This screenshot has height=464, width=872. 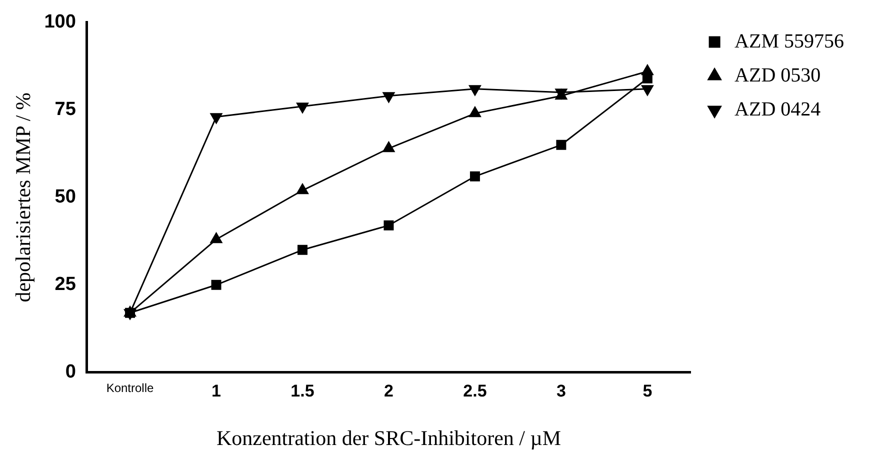 What do you see at coordinates (389, 438) in the screenshot?
I see `x-axis-title: Konzentration der SRC-Inhibitoren / µM` at bounding box center [389, 438].